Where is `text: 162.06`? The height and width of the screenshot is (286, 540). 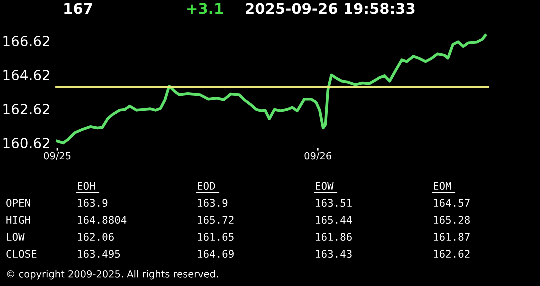 text: 162.06 is located at coordinates (96, 237).